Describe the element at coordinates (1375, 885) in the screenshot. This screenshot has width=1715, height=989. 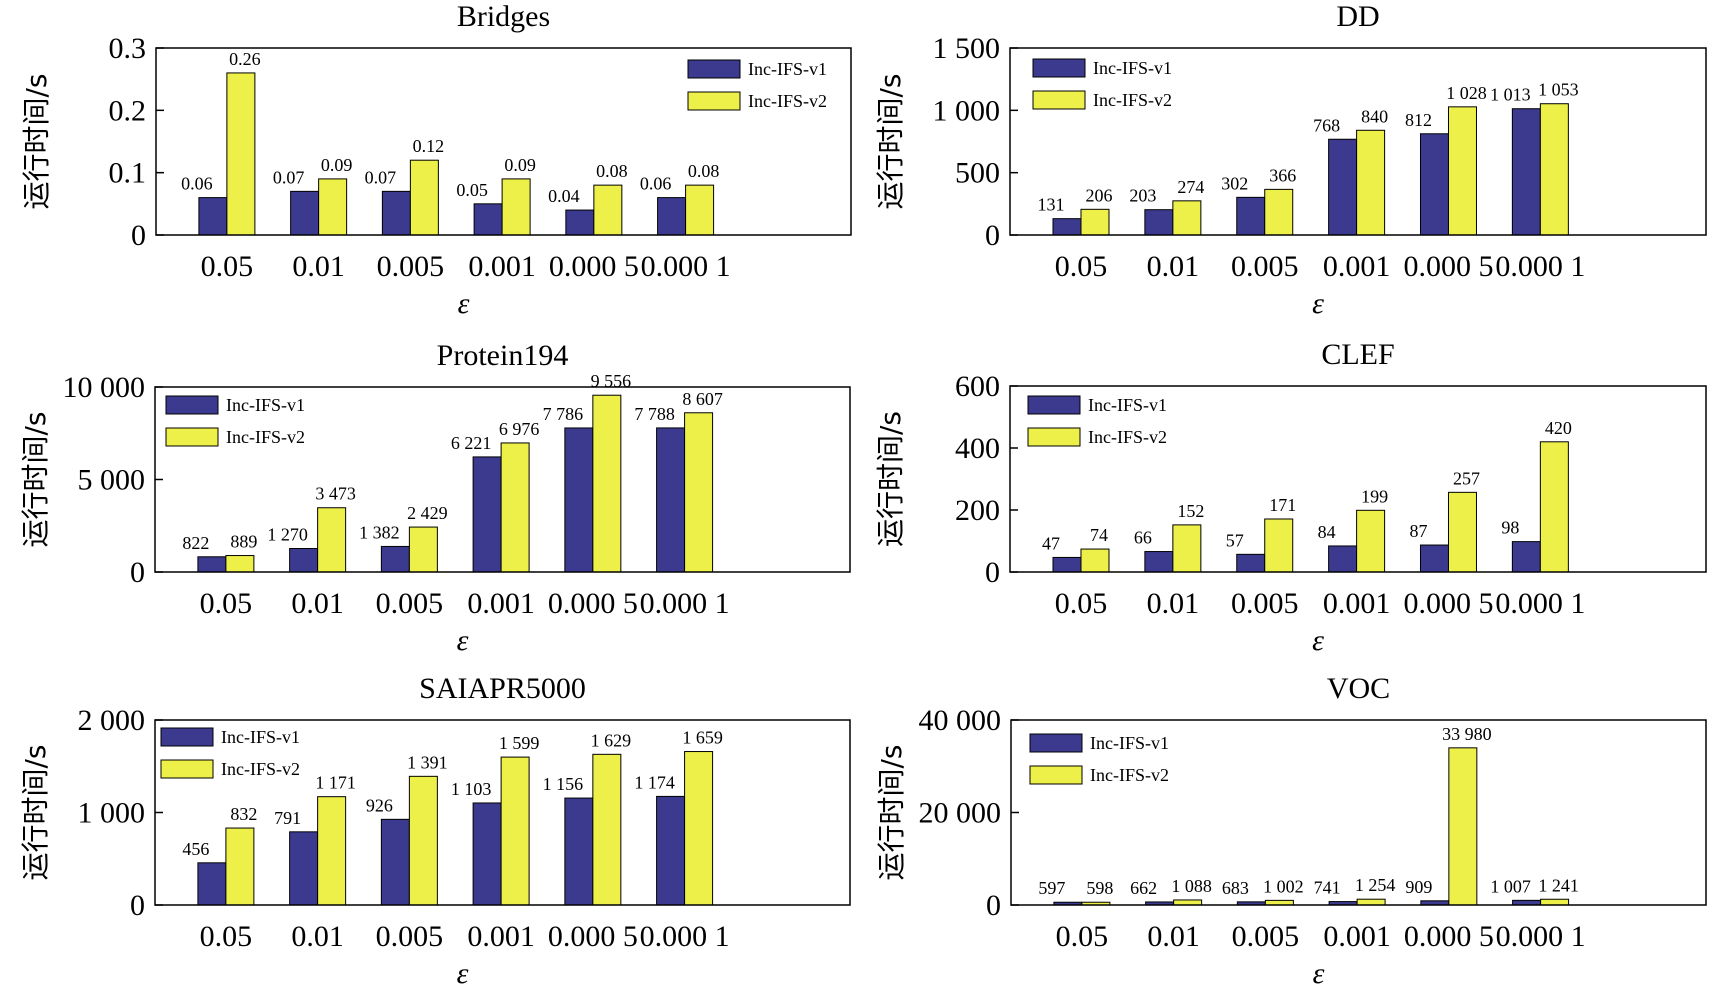
I see `data-label-v2: 1 254` at that location.